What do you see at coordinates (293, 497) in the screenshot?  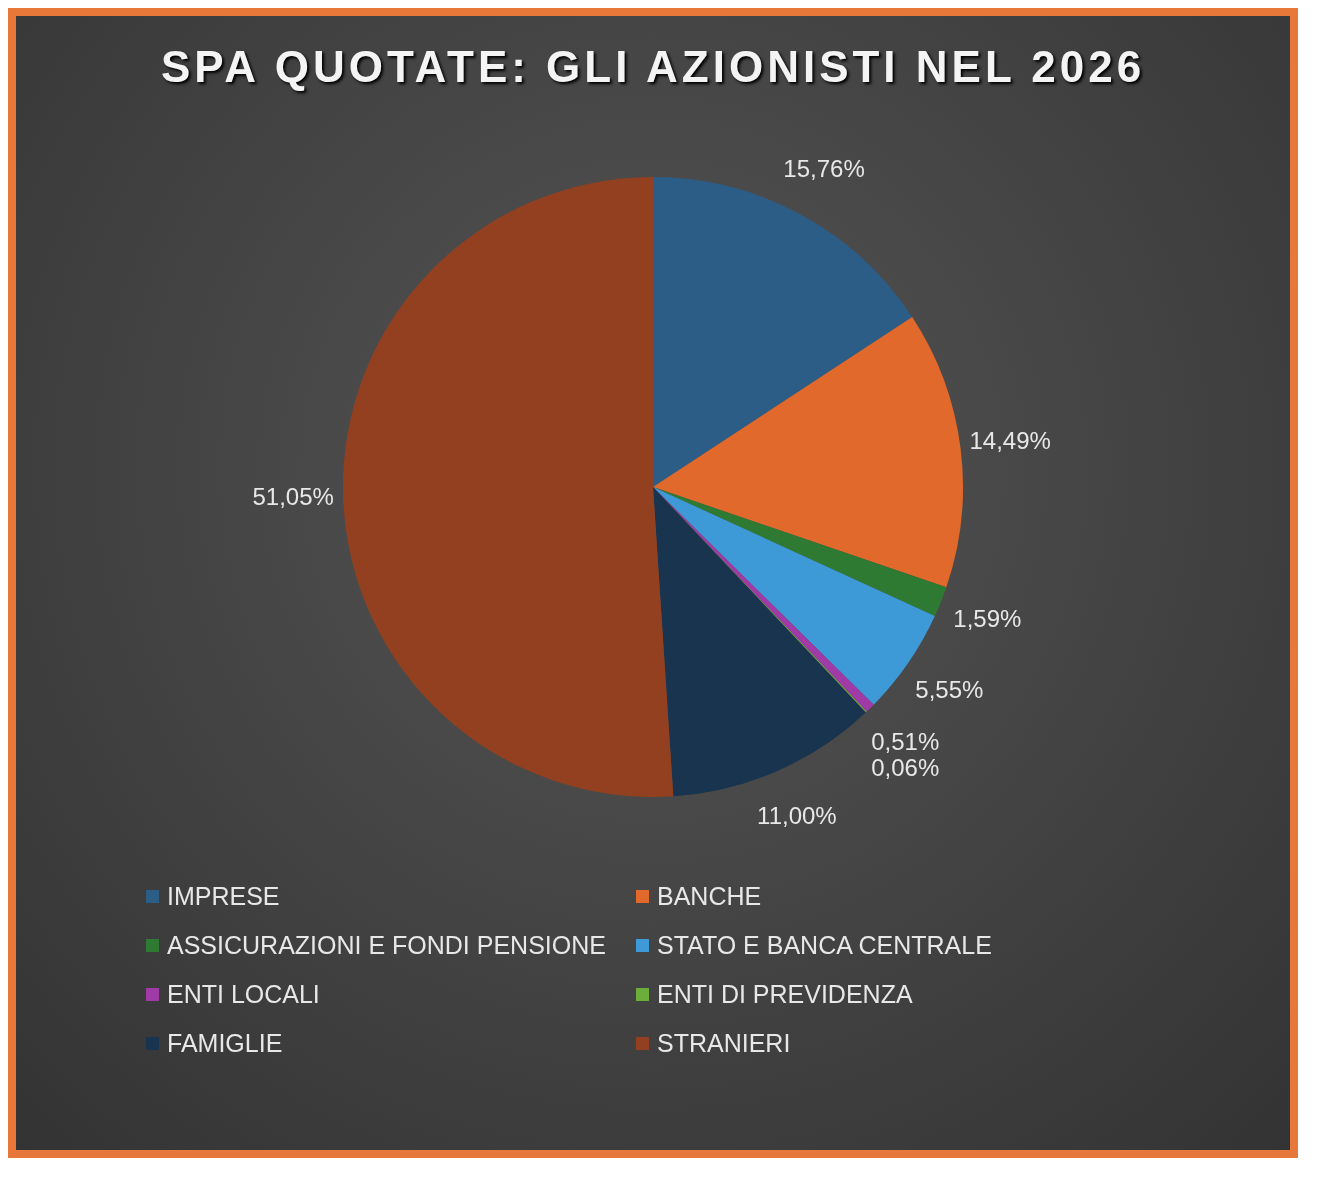 I see `data-label: 51,05%` at bounding box center [293, 497].